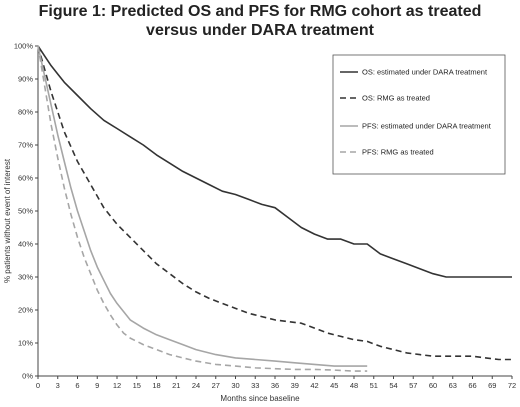 This screenshot has height=407, width=520. What do you see at coordinates (216, 385) in the screenshot?
I see `x-tick-label: 27` at bounding box center [216, 385].